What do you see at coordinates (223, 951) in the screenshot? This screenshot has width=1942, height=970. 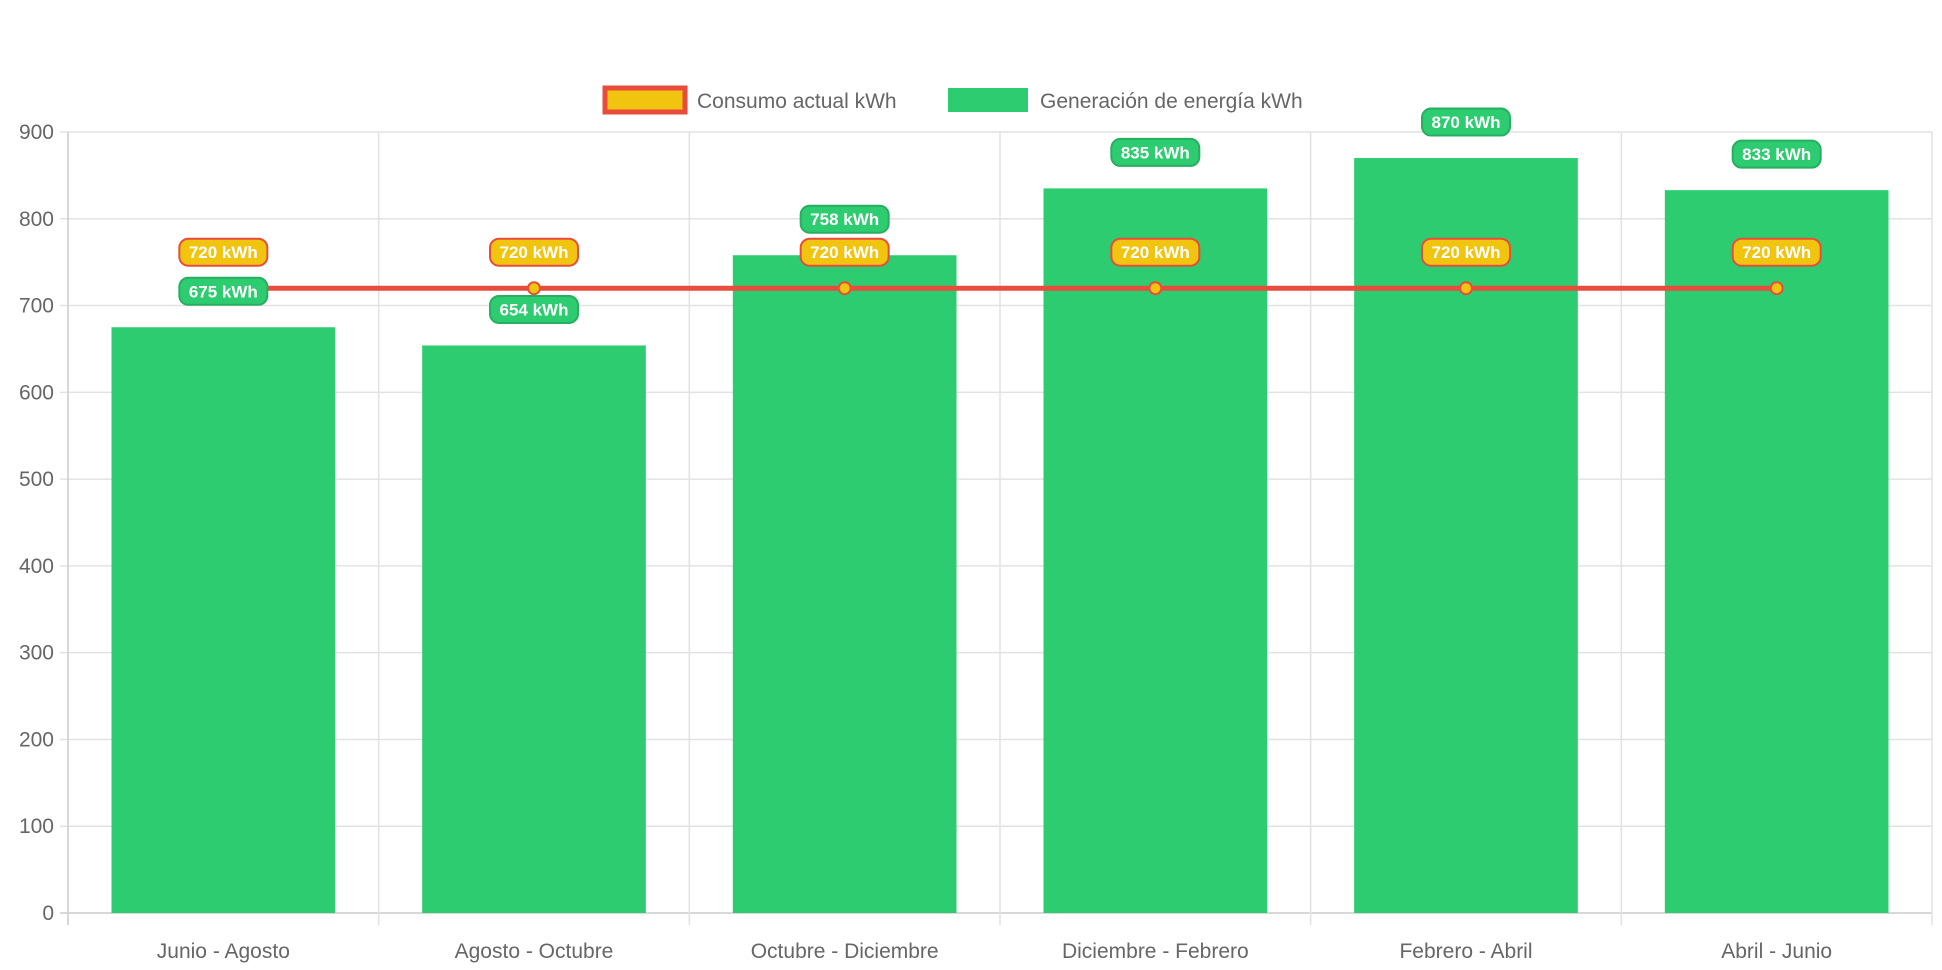 I see `x-tick-label: Junio - Agosto` at bounding box center [223, 951].